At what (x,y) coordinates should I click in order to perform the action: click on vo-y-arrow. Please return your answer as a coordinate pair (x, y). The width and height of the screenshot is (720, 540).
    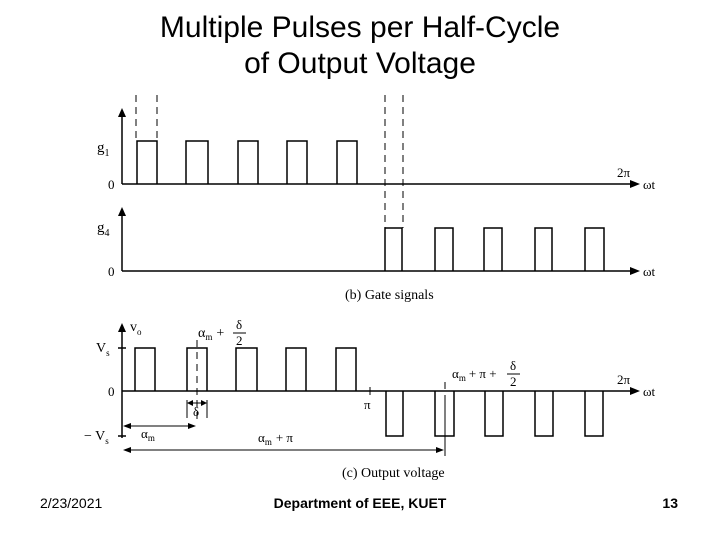
    Looking at the image, I should click on (122, 327).